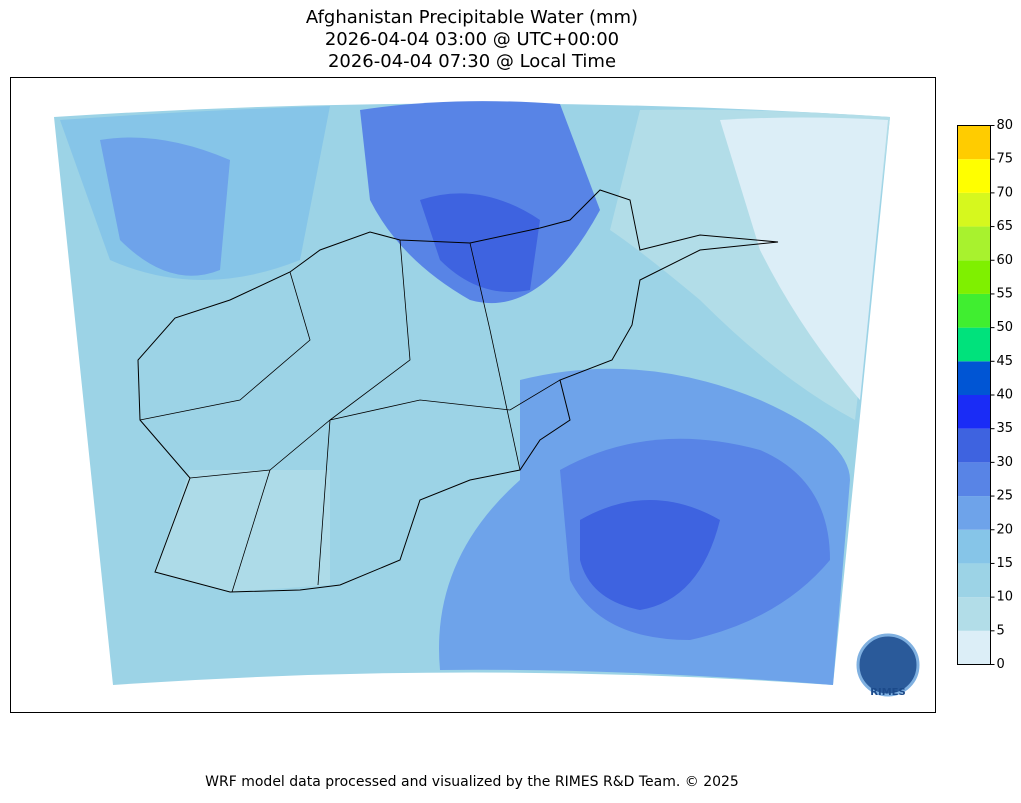  Describe the element at coordinates (472, 61) in the screenshot. I see `title-line: 2026-04-04 07:30 @ Local Time` at that location.